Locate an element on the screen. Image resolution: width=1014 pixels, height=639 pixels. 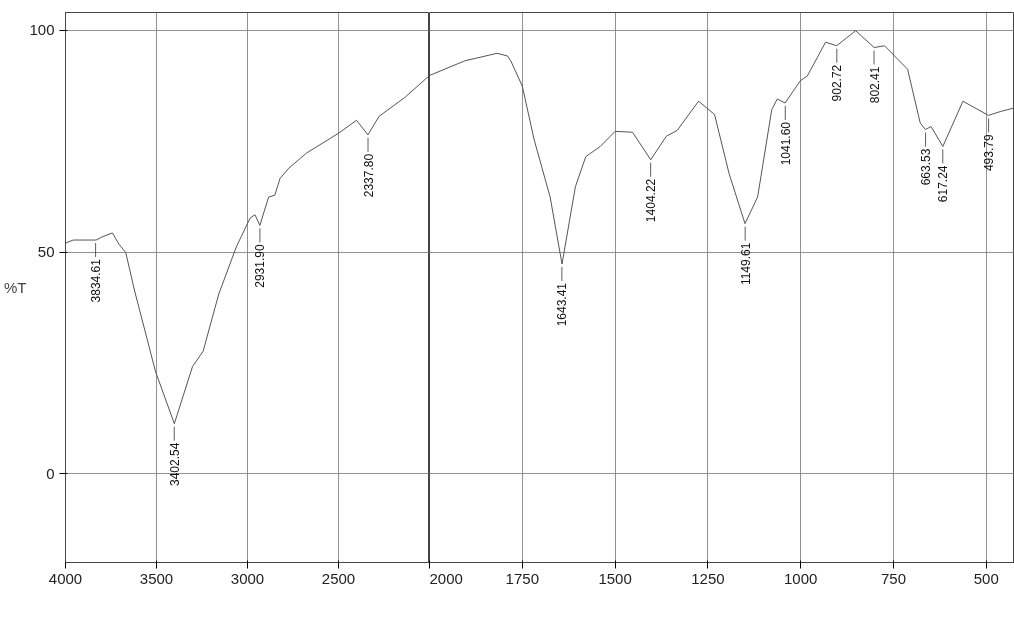
annotation: 663.53 is located at coordinates (926, 167).